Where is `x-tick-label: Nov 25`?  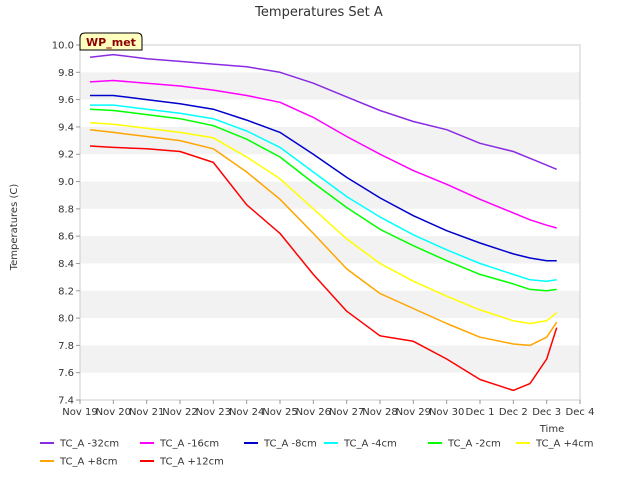
x-tick-label: Nov 25 is located at coordinates (279, 412).